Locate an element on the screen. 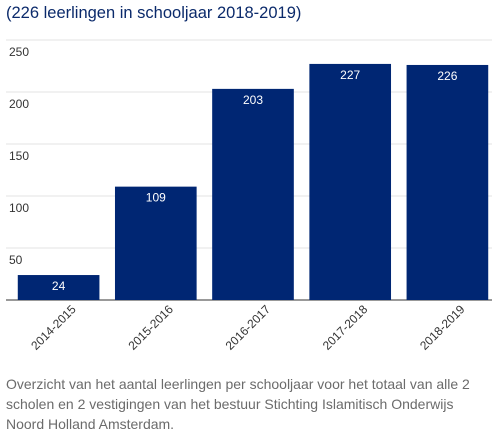 The image size is (500, 436). y-tick-label: 200 is located at coordinates (19, 104).